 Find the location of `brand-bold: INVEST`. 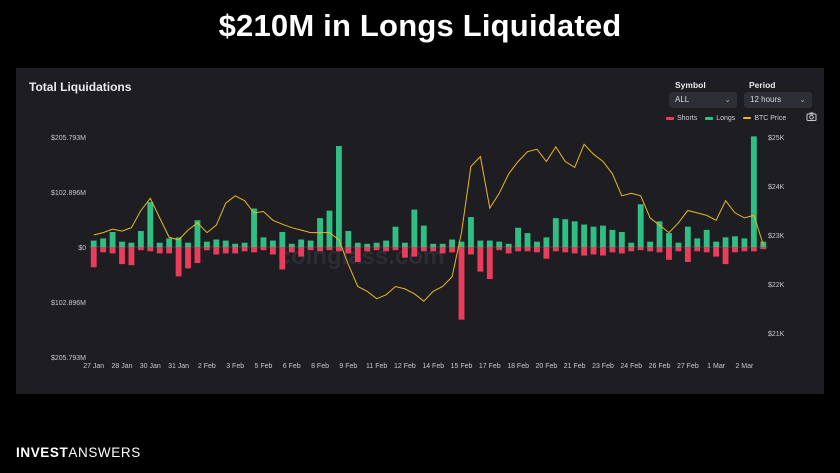

brand-bold: INVEST is located at coordinates (42, 452).